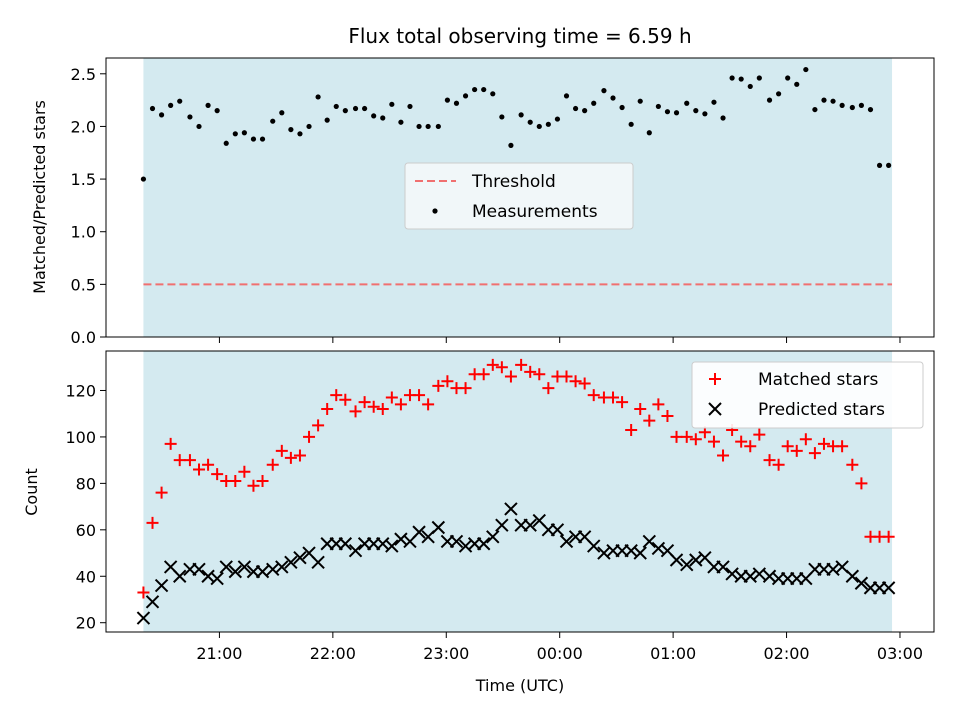 The height and width of the screenshot is (720, 960). I want to click on top-legend: Threshold Measurements, so click(519, 196).